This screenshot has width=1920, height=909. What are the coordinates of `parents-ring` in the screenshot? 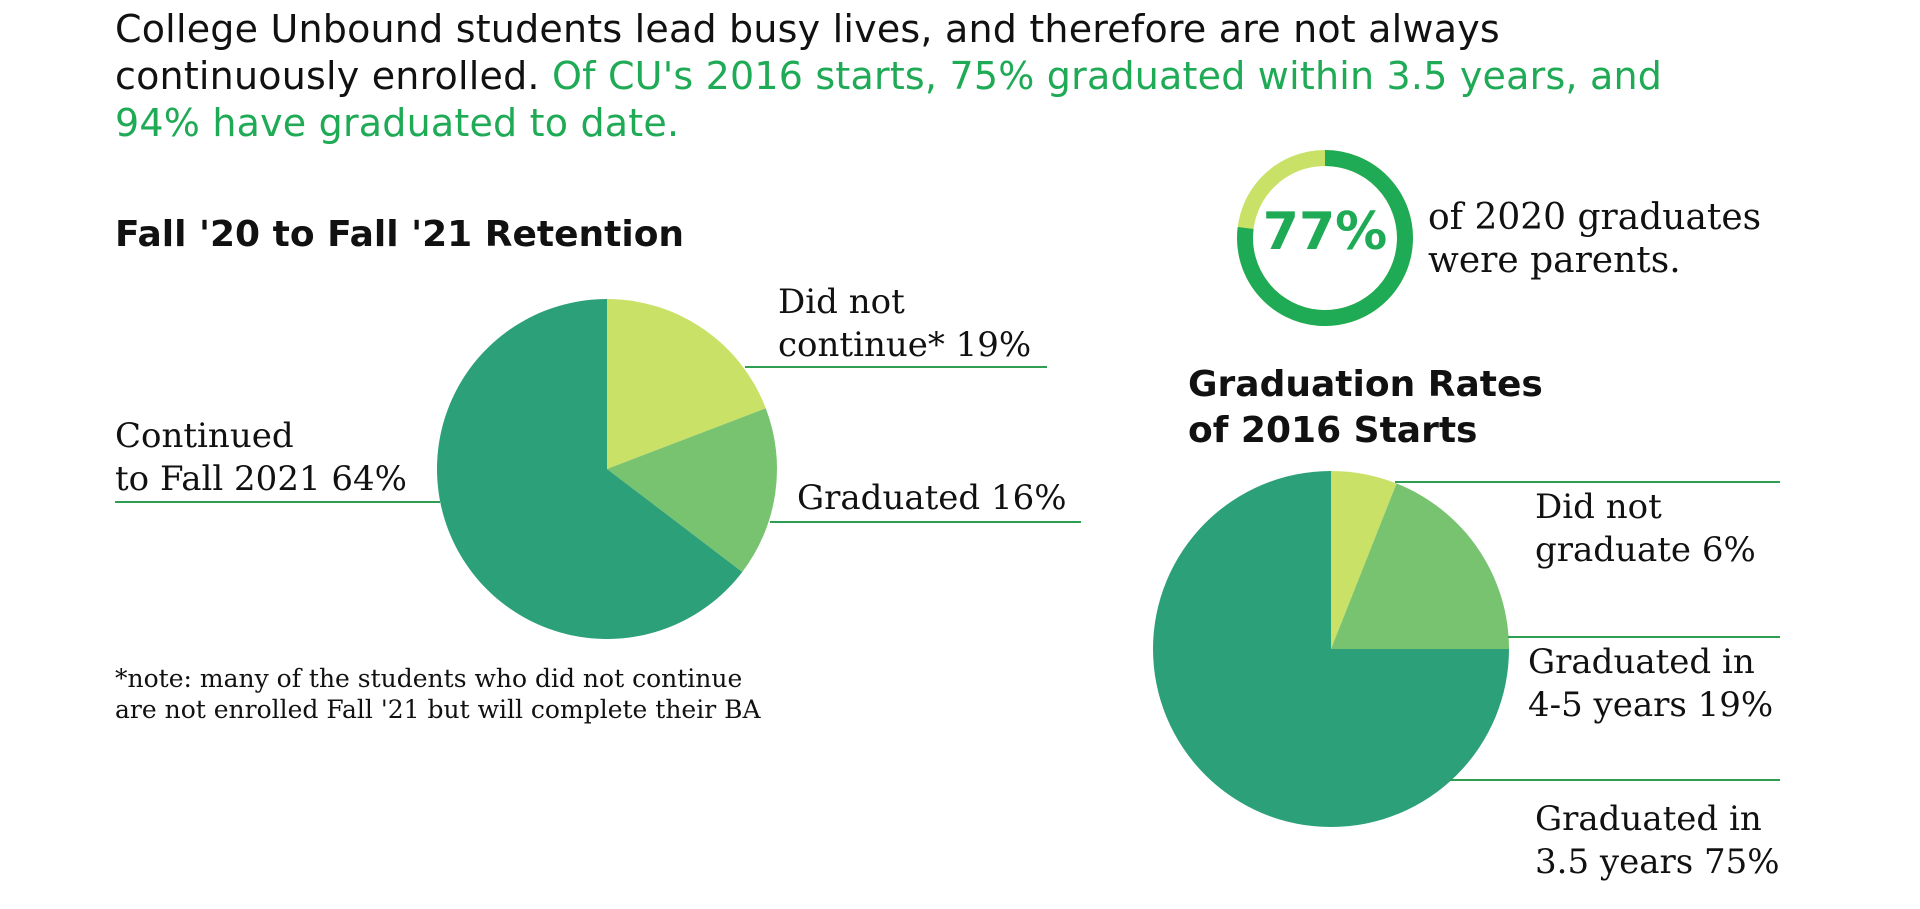 It's located at (1325, 238).